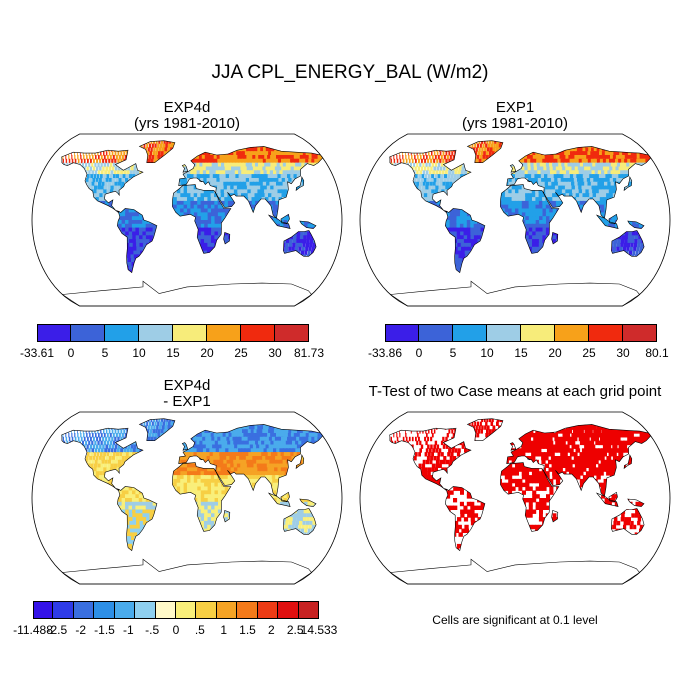 This screenshot has width=700, height=700. Describe the element at coordinates (515, 107) in the screenshot. I see `panel-title-line: EXP1` at that location.